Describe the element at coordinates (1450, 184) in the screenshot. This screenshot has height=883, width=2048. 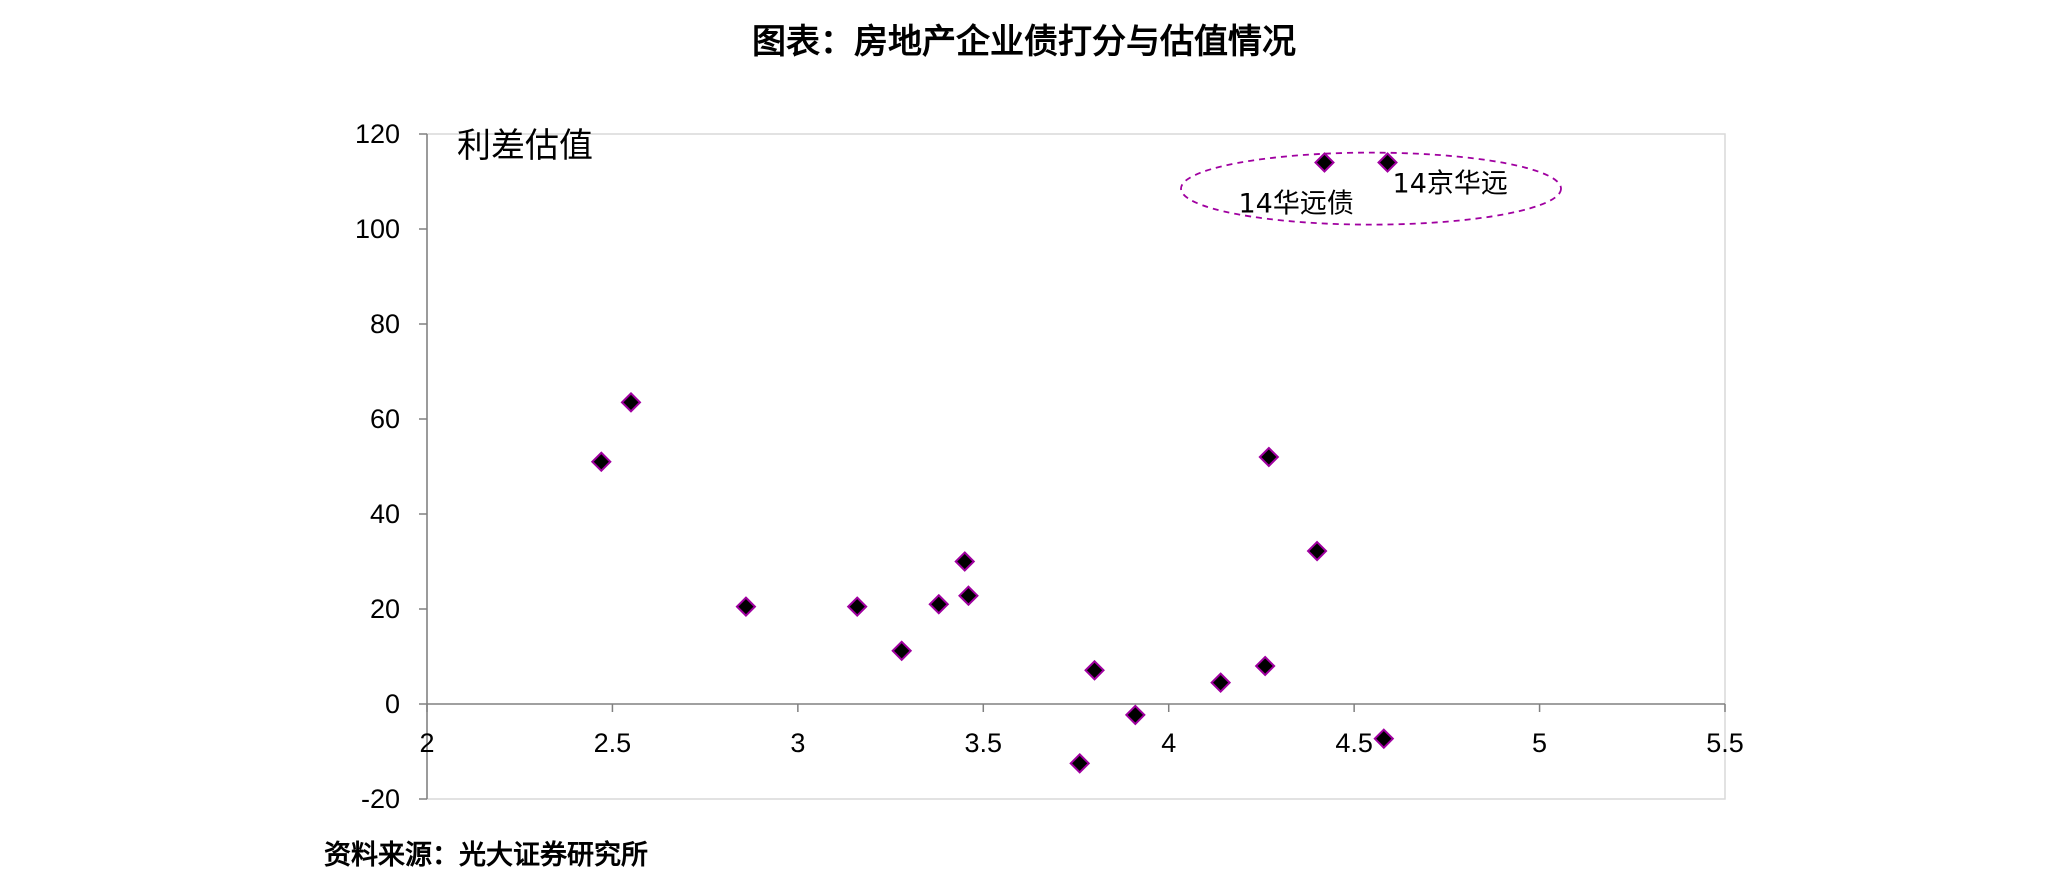
I see `annotation-label: 14京华远` at that location.